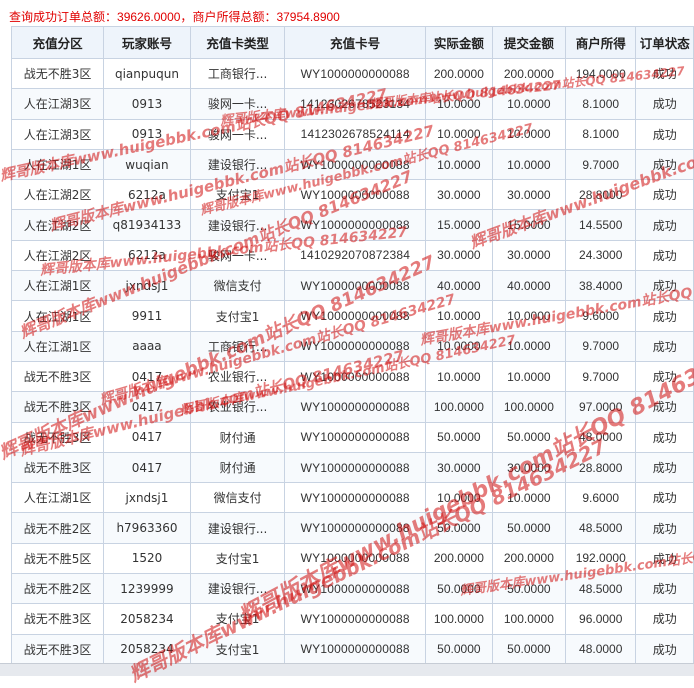 The height and width of the screenshot is (688, 694). What do you see at coordinates (237, 437) in the screenshot?
I see `card-type-cell: 财付通` at bounding box center [237, 437].